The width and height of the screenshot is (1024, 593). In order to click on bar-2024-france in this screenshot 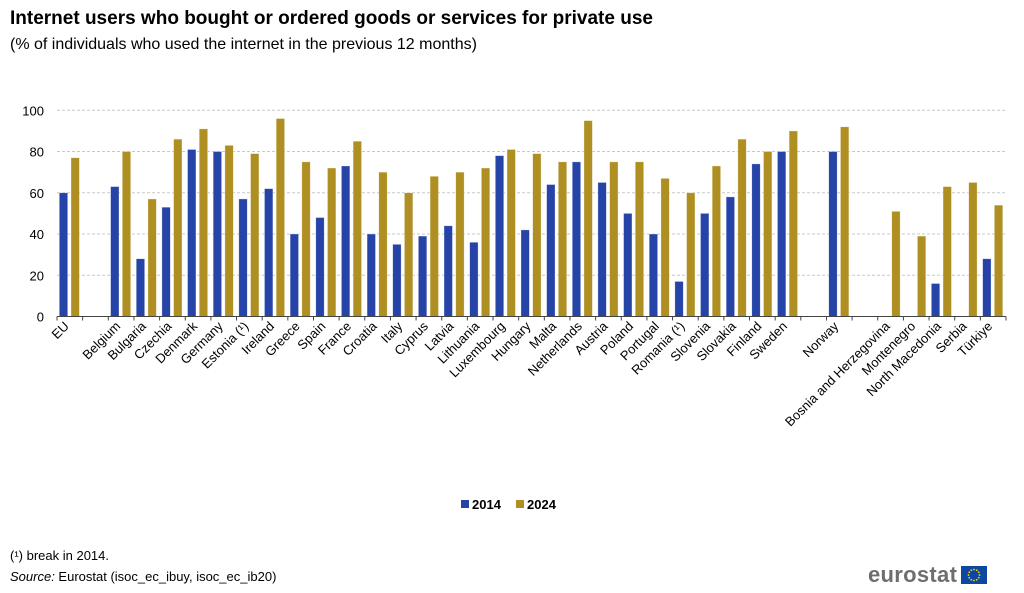, I will do `click(357, 228)`.